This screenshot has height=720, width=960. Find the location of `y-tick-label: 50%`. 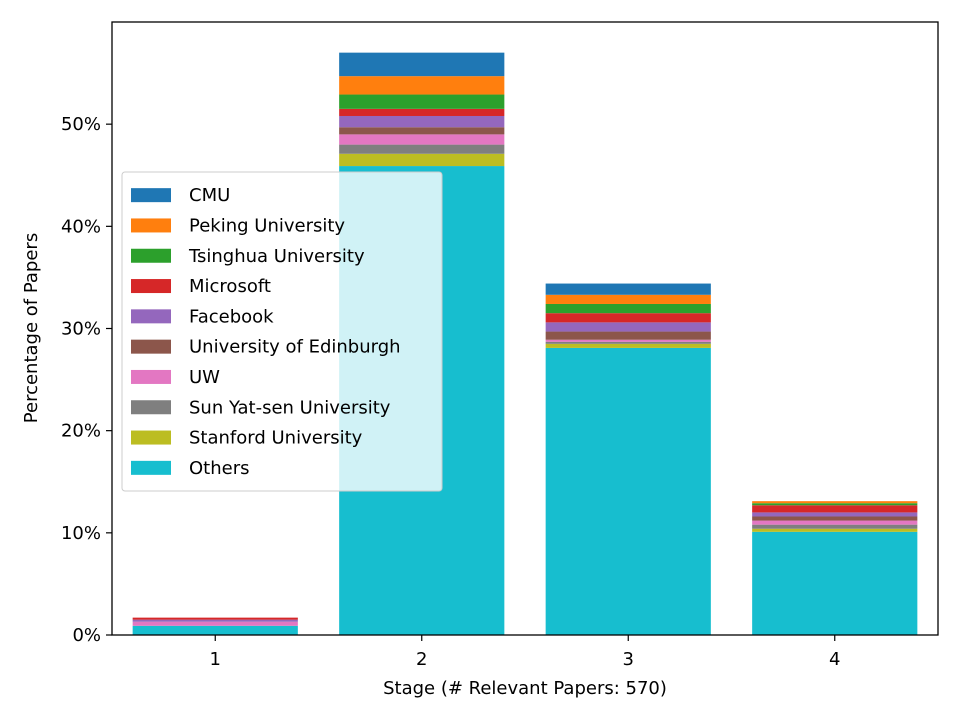

y-tick-label: 50% is located at coordinates (81, 124).